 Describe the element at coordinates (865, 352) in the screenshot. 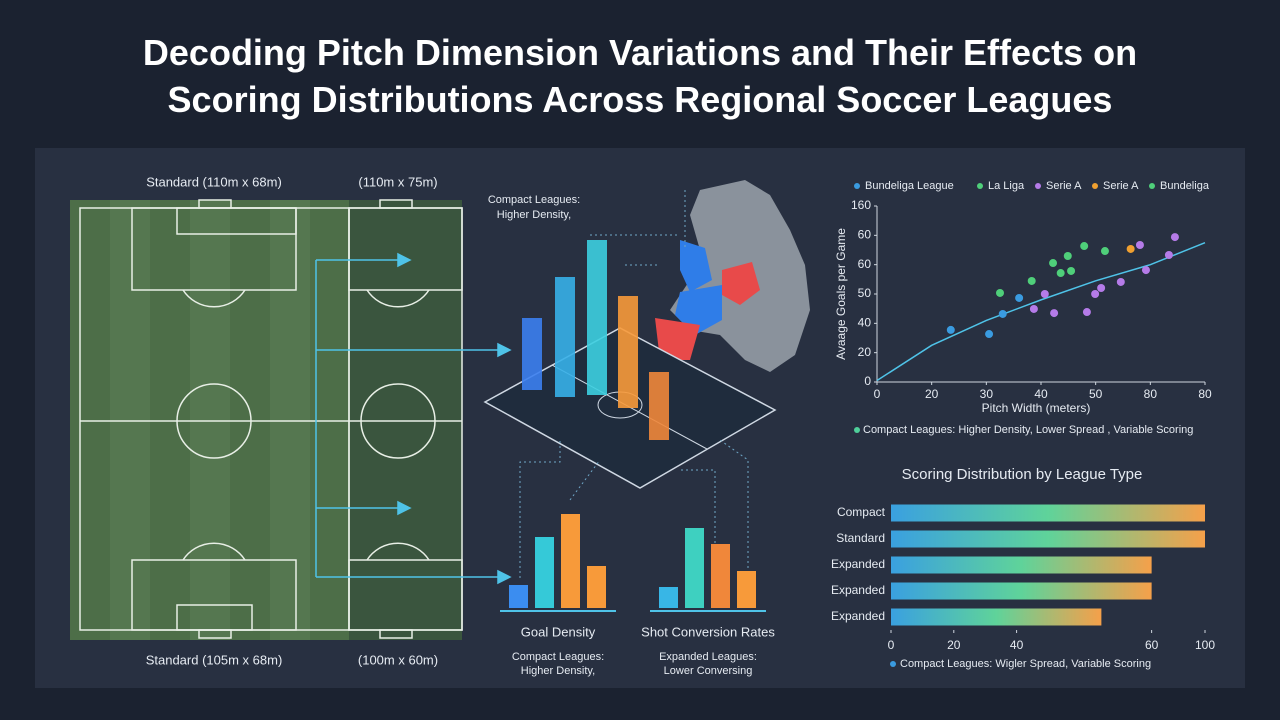

I see `y-tick-label: 20` at that location.